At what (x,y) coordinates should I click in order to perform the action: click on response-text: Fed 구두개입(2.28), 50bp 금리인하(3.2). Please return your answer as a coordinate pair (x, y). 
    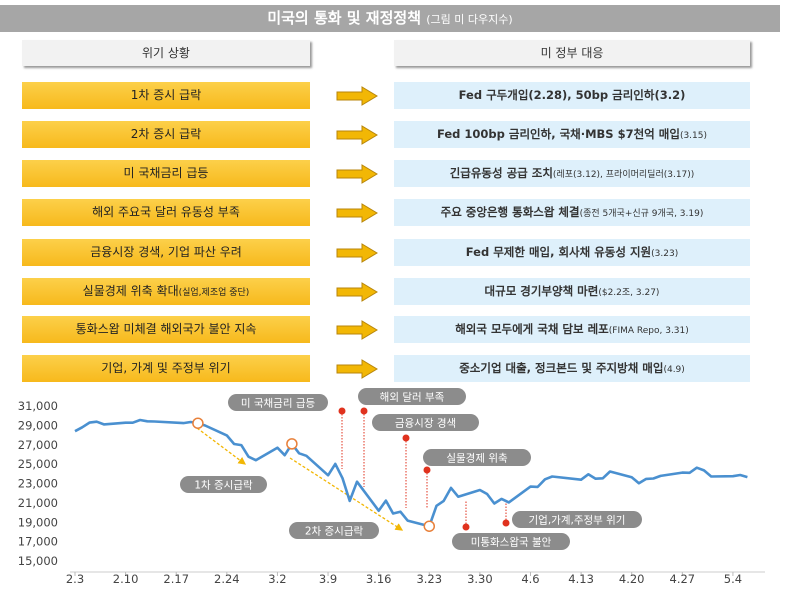
    Looking at the image, I should click on (572, 95).